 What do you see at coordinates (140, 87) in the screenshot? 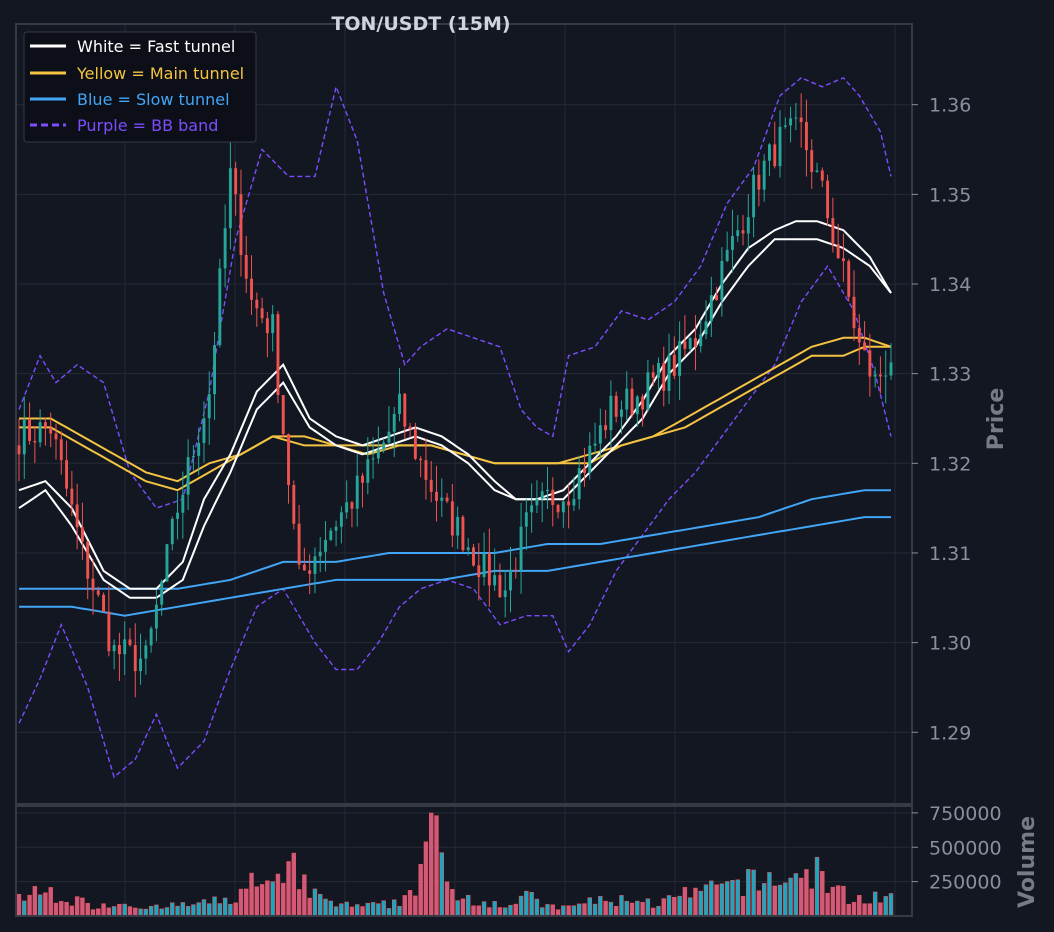
I see `legend-box` at bounding box center [140, 87].